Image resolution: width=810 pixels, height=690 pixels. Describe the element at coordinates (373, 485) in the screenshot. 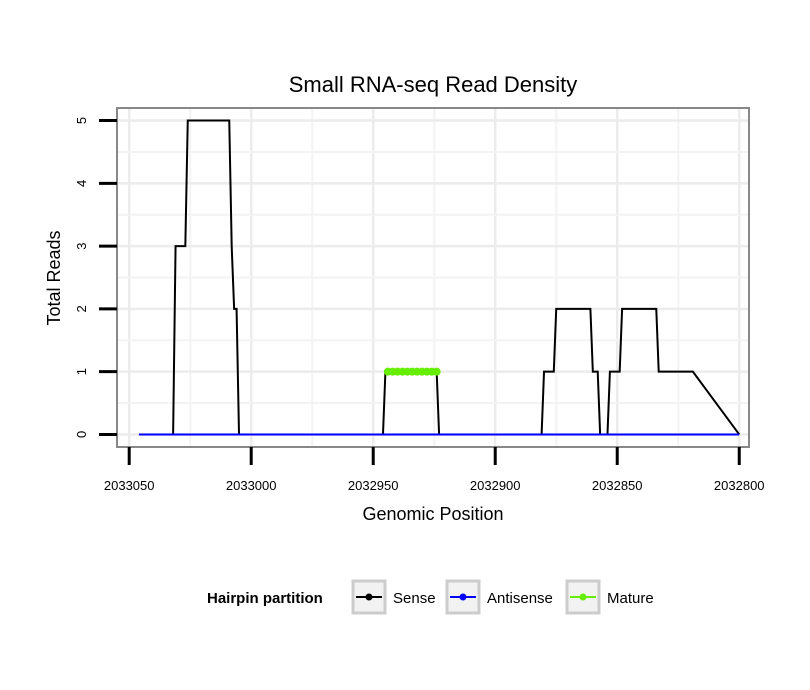

I see `x-tick-label: 2032950` at that location.